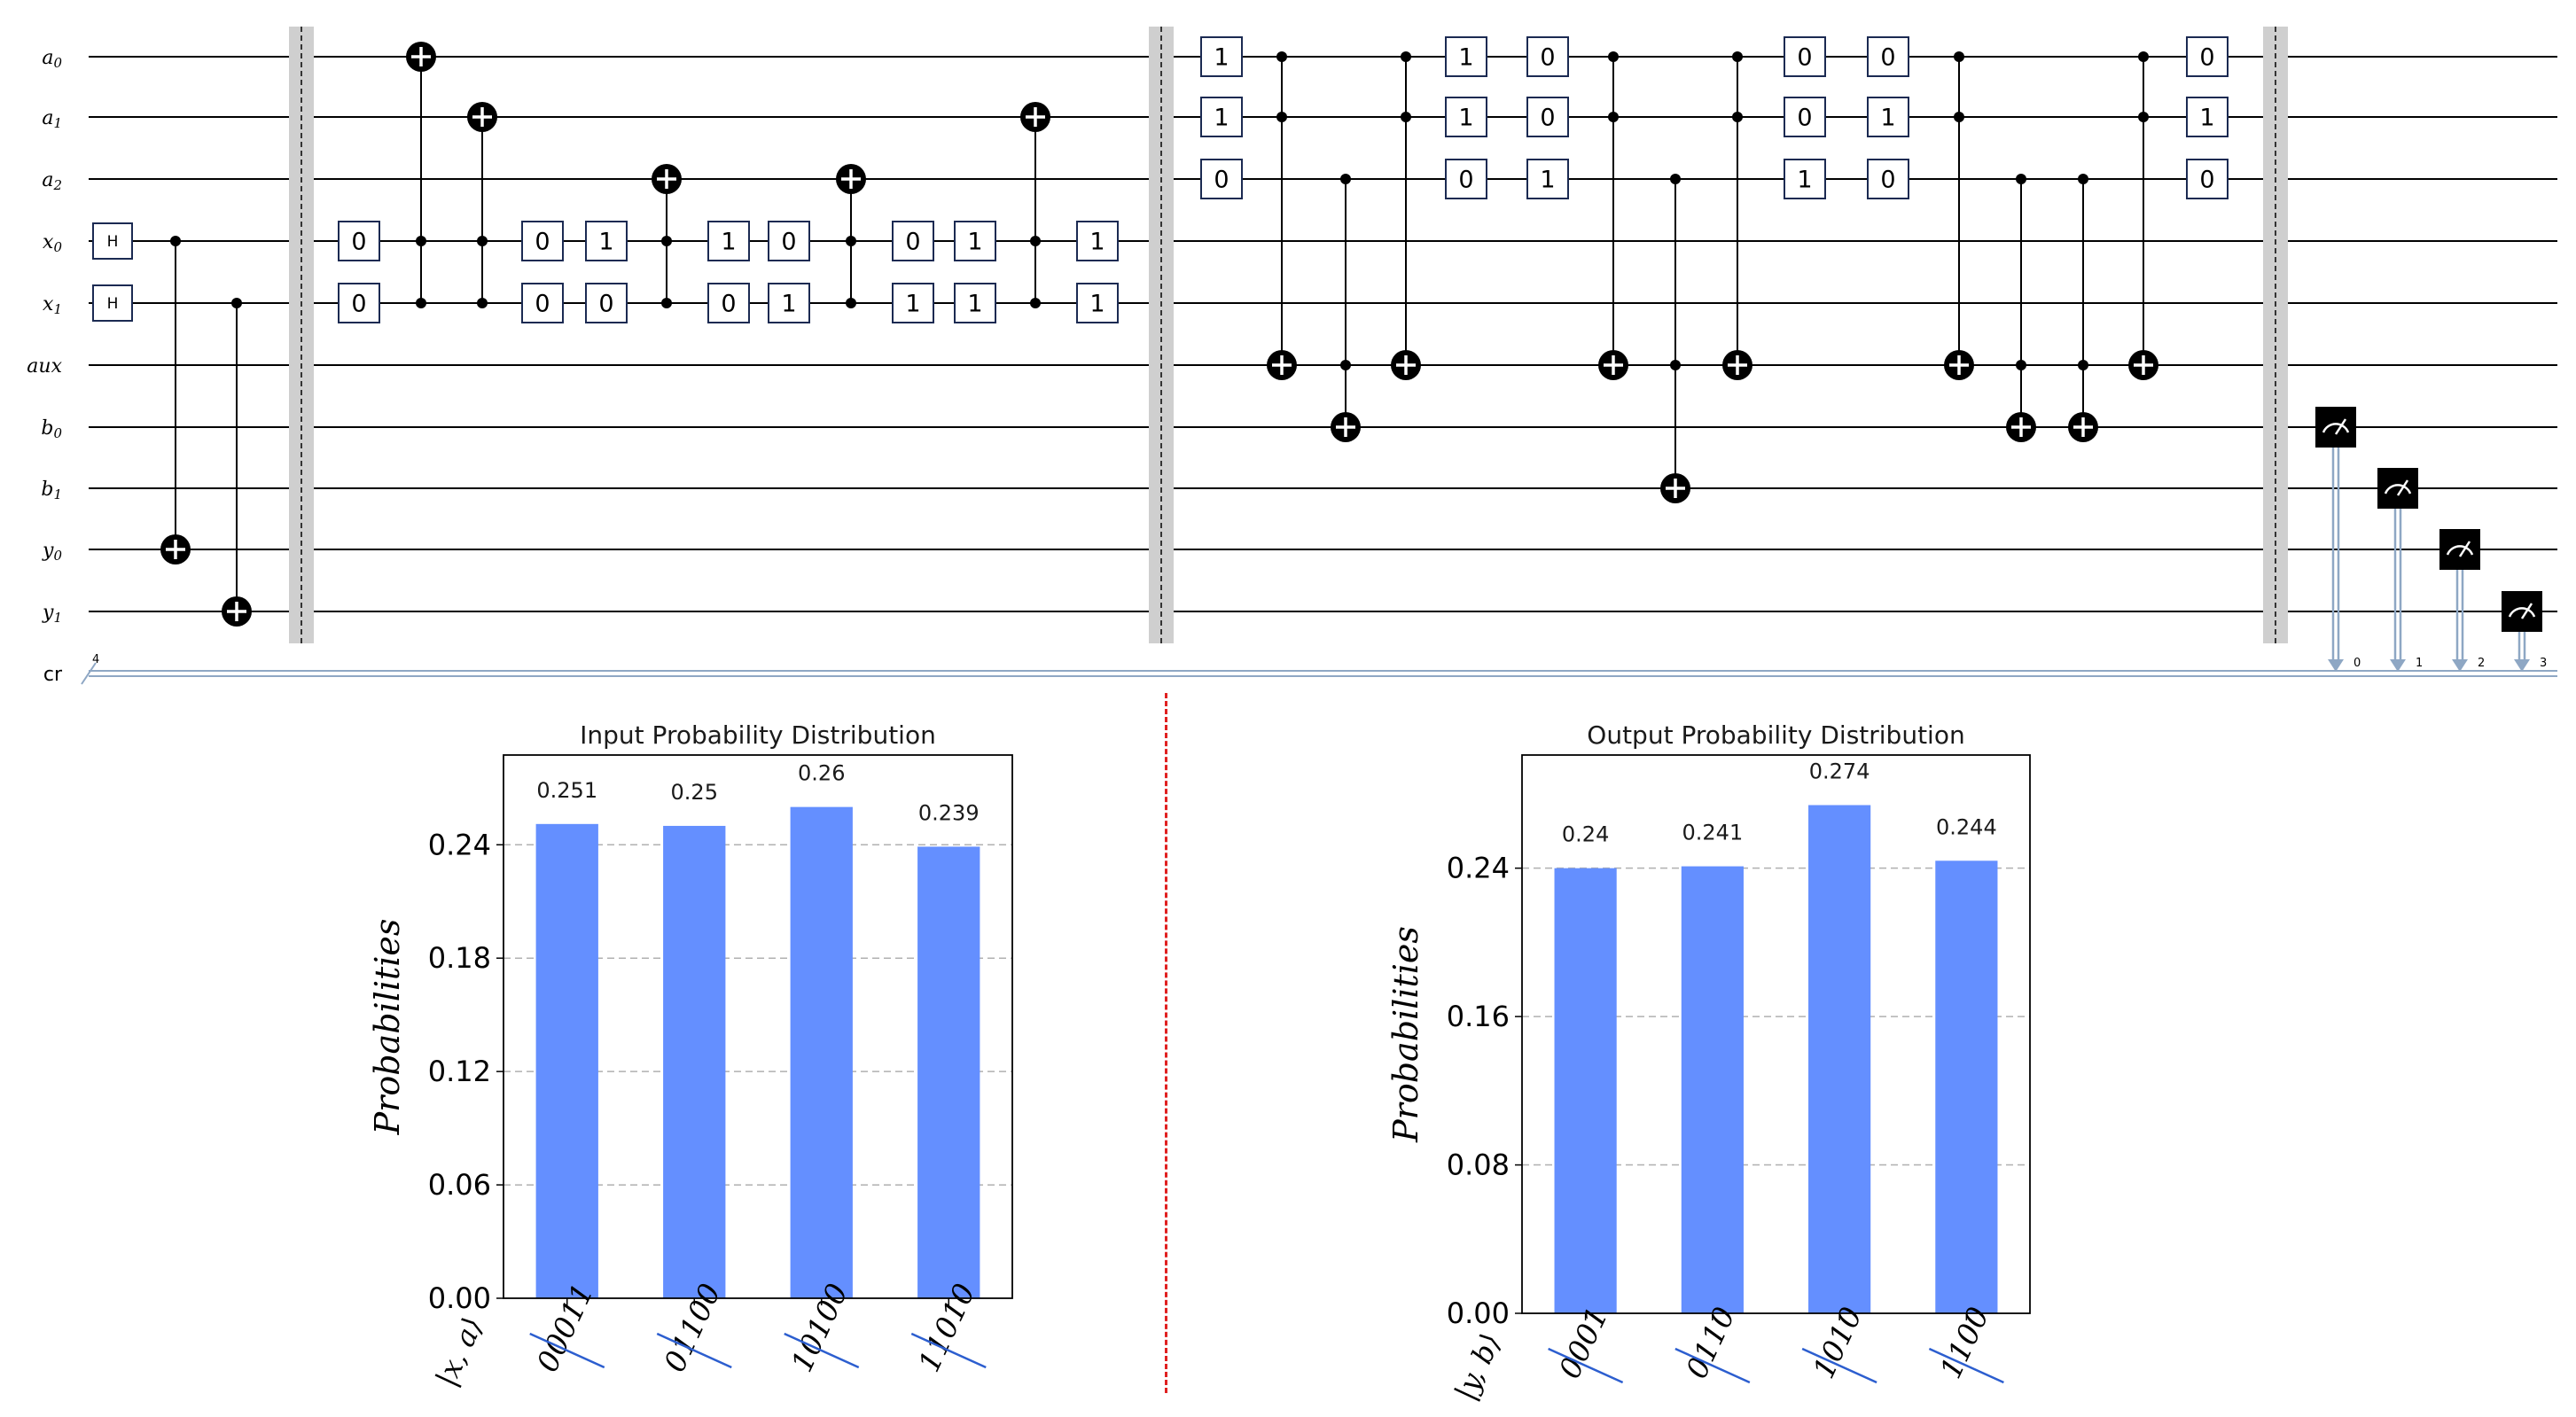 This screenshot has height=1417, width=2576. What do you see at coordinates (1710, 1343) in the screenshot?
I see `x-tick-label-group: 0110` at bounding box center [1710, 1343].